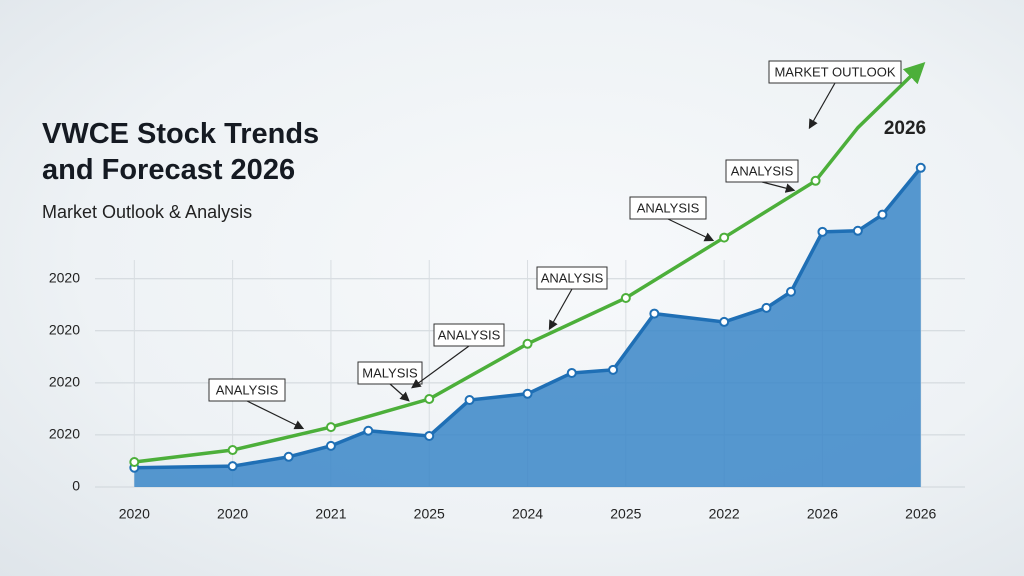  I want to click on x-tick-label: 2022, so click(724, 514).